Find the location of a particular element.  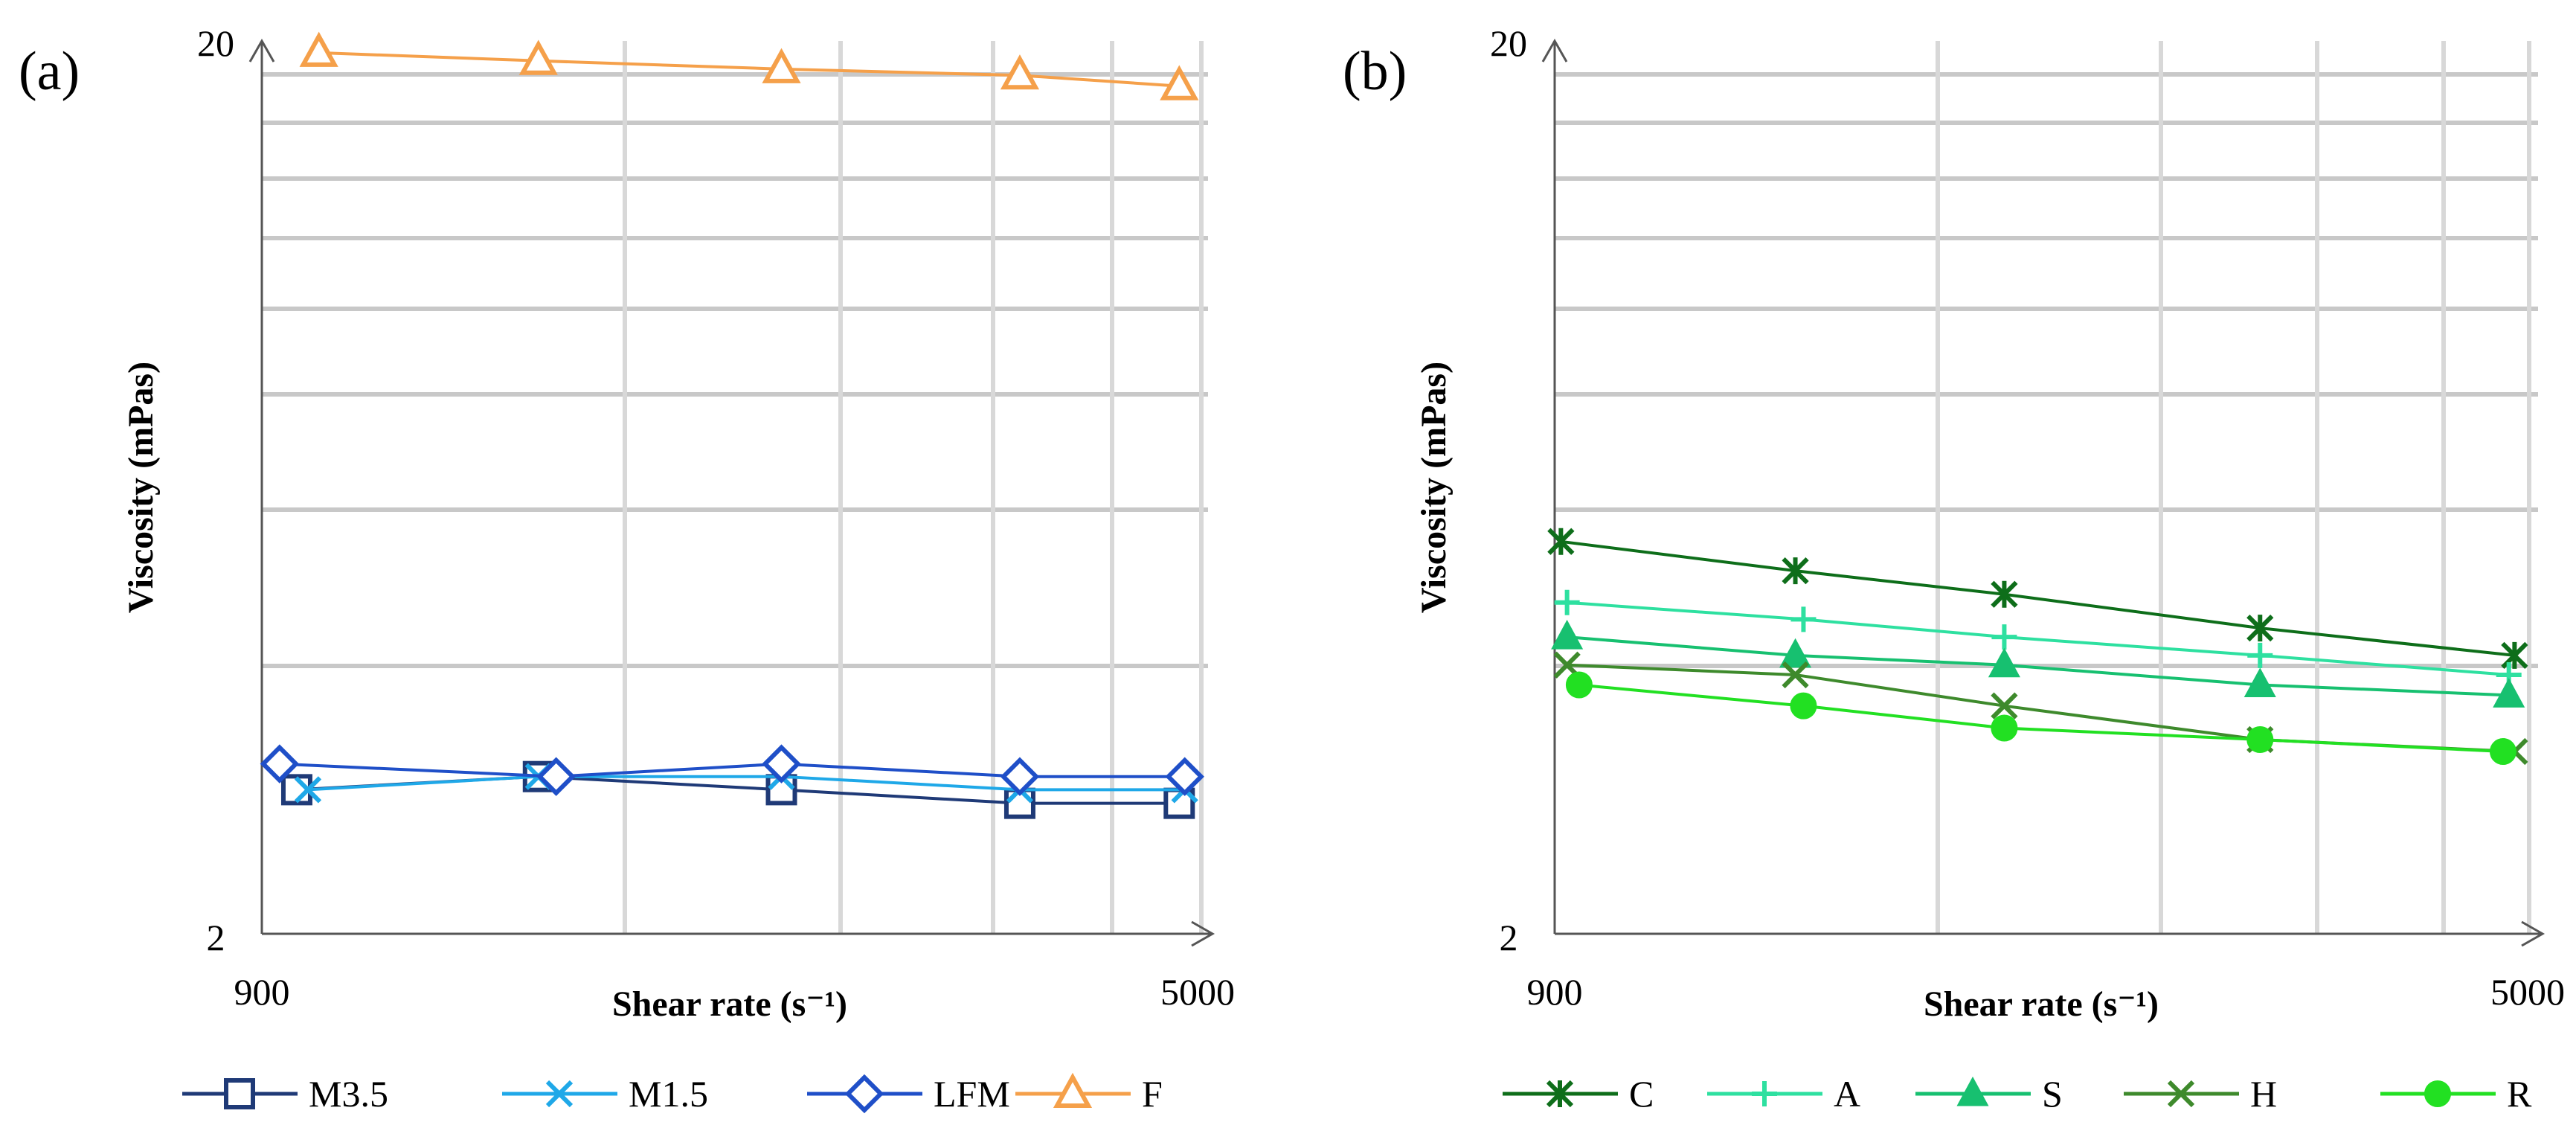

legend-item: M1.5 is located at coordinates (605, 1094).